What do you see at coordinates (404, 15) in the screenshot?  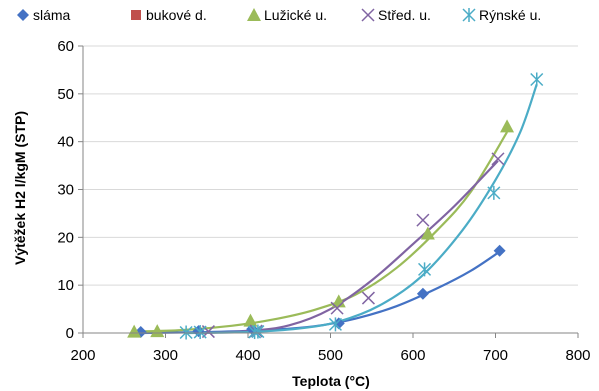 I see `legend-label: Střed. u.` at bounding box center [404, 15].